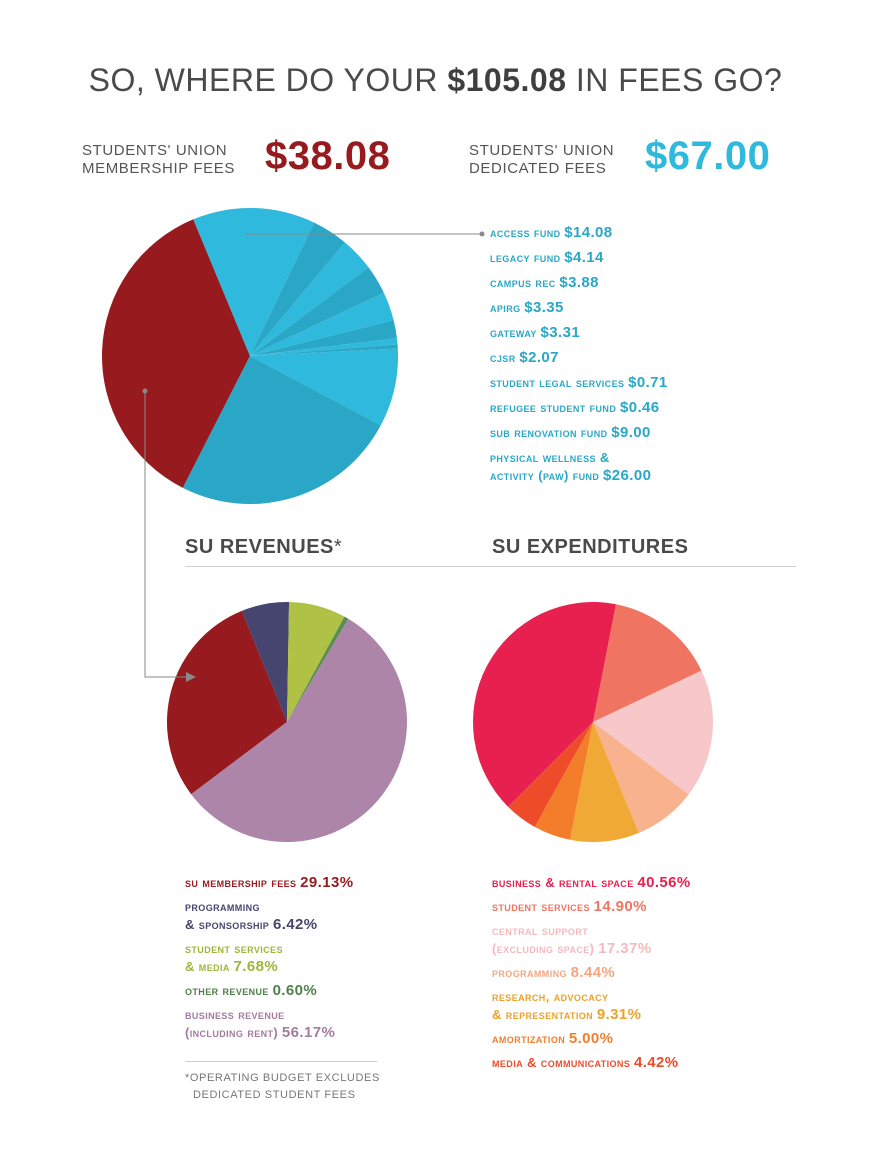 This screenshot has width=871, height=1151. Describe the element at coordinates (227, 924) in the screenshot. I see `revenues-legend-label-2: & sponsorship` at that location.